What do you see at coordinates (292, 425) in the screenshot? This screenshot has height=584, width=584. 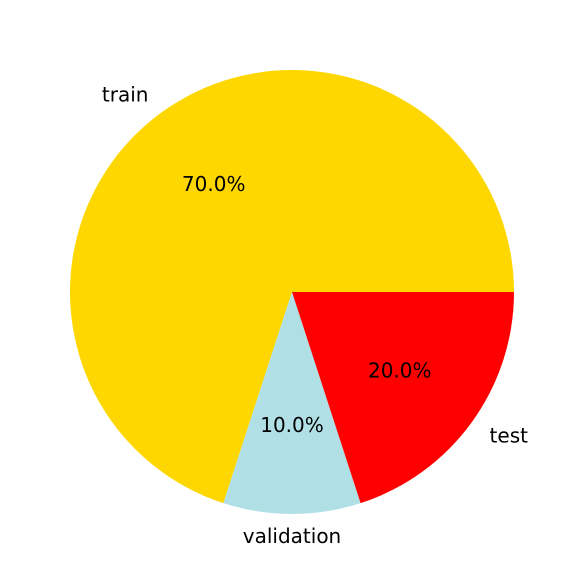 I see `percent-label-validation: 10.0%` at bounding box center [292, 425].